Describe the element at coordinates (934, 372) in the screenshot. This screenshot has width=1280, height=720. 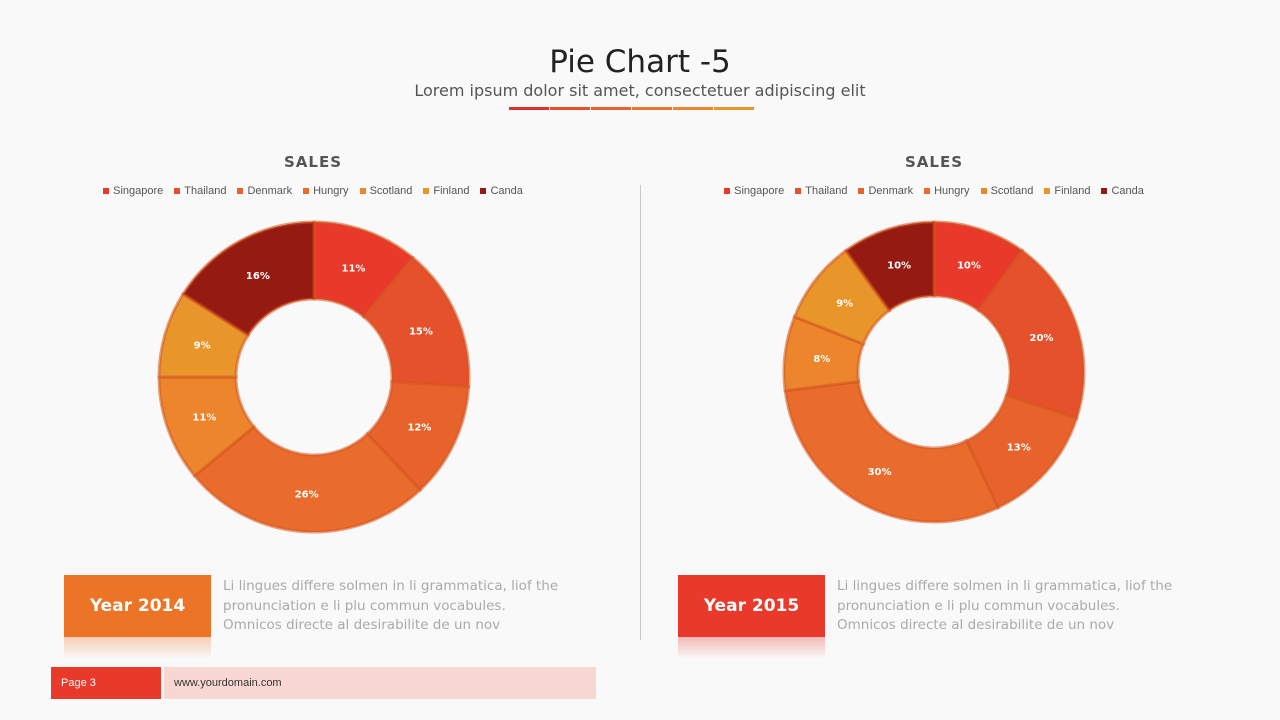
I see `donut-chart: 10% 20% 13% 30% 8% 9% 10%` at that location.